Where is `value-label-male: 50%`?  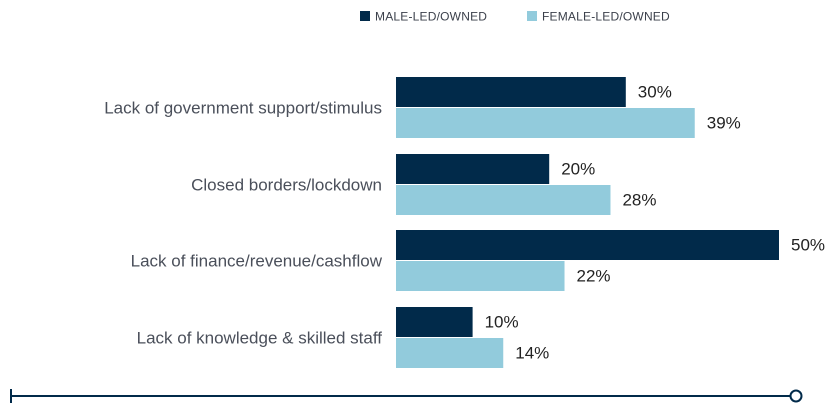 value-label-male: 50% is located at coordinates (808, 244).